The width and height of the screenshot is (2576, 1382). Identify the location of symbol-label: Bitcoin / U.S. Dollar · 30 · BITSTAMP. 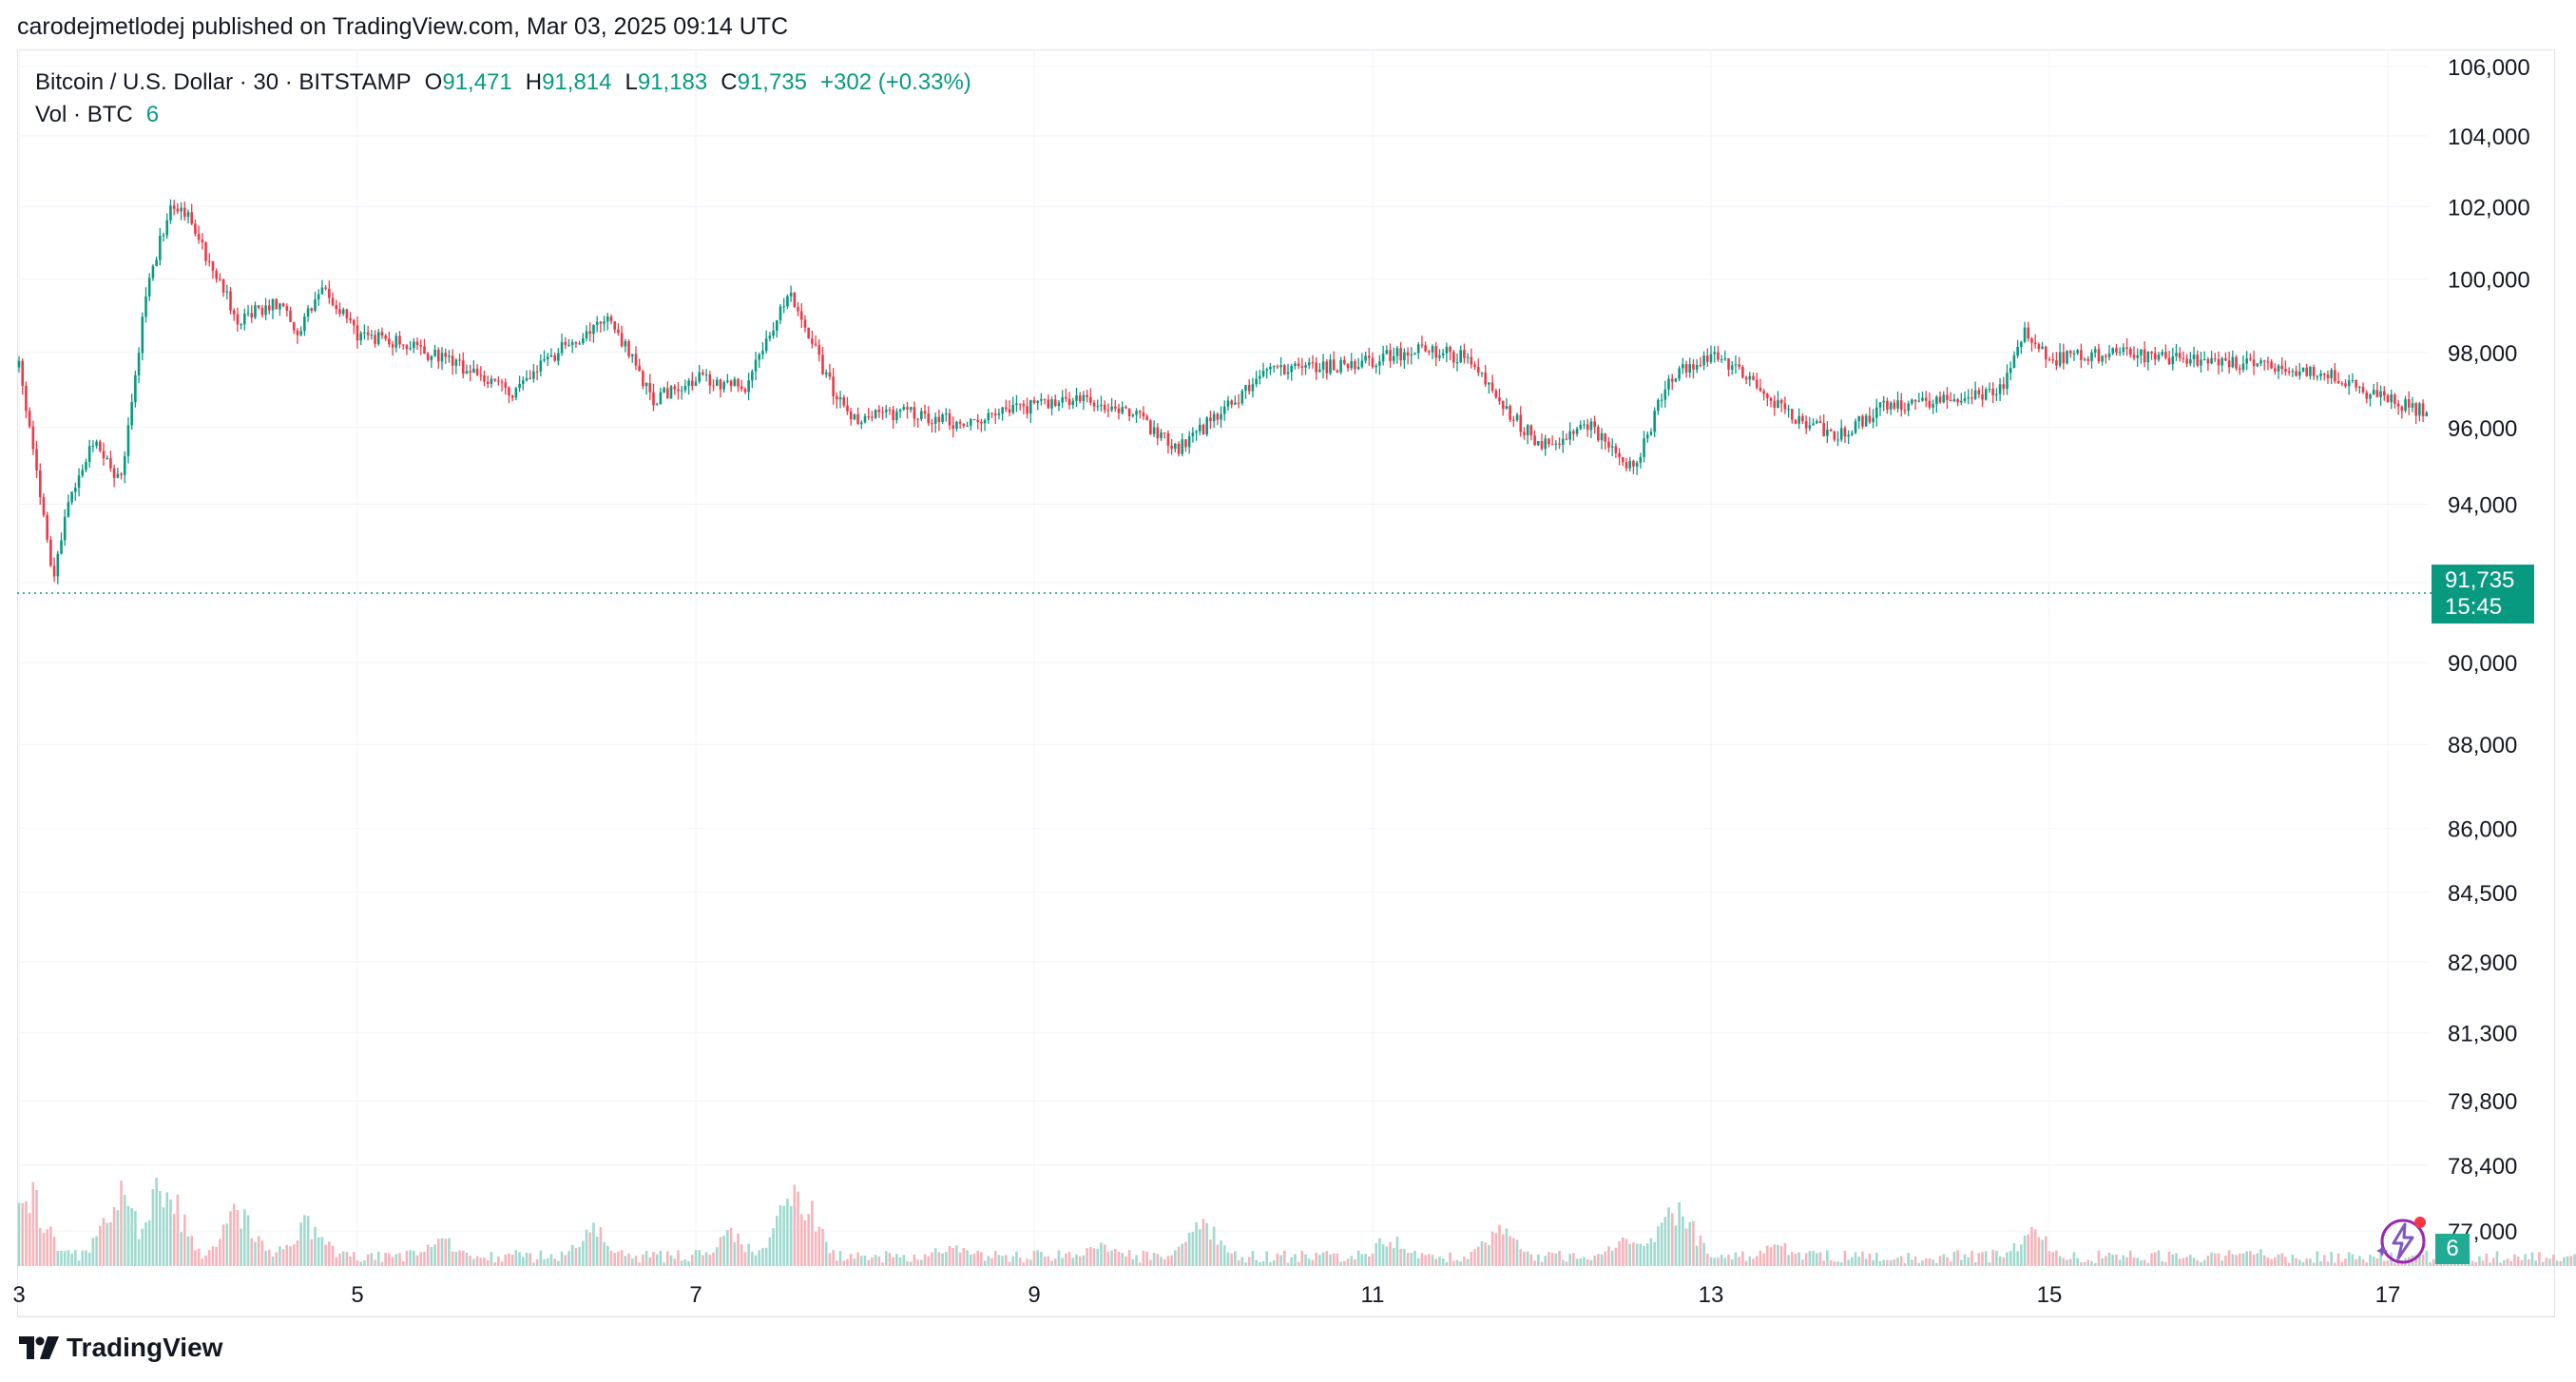
(223, 82).